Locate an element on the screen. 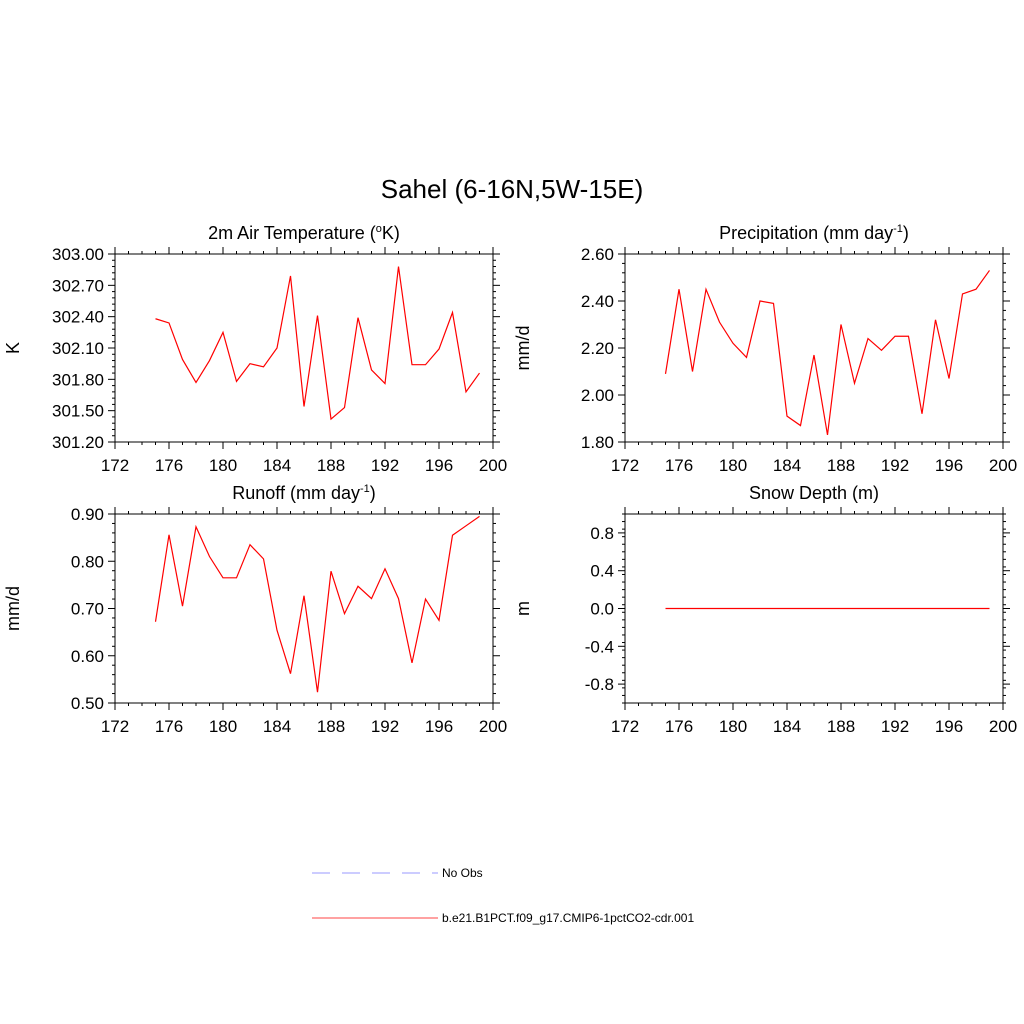  y-tick-label: 0.50 is located at coordinates (87, 703).